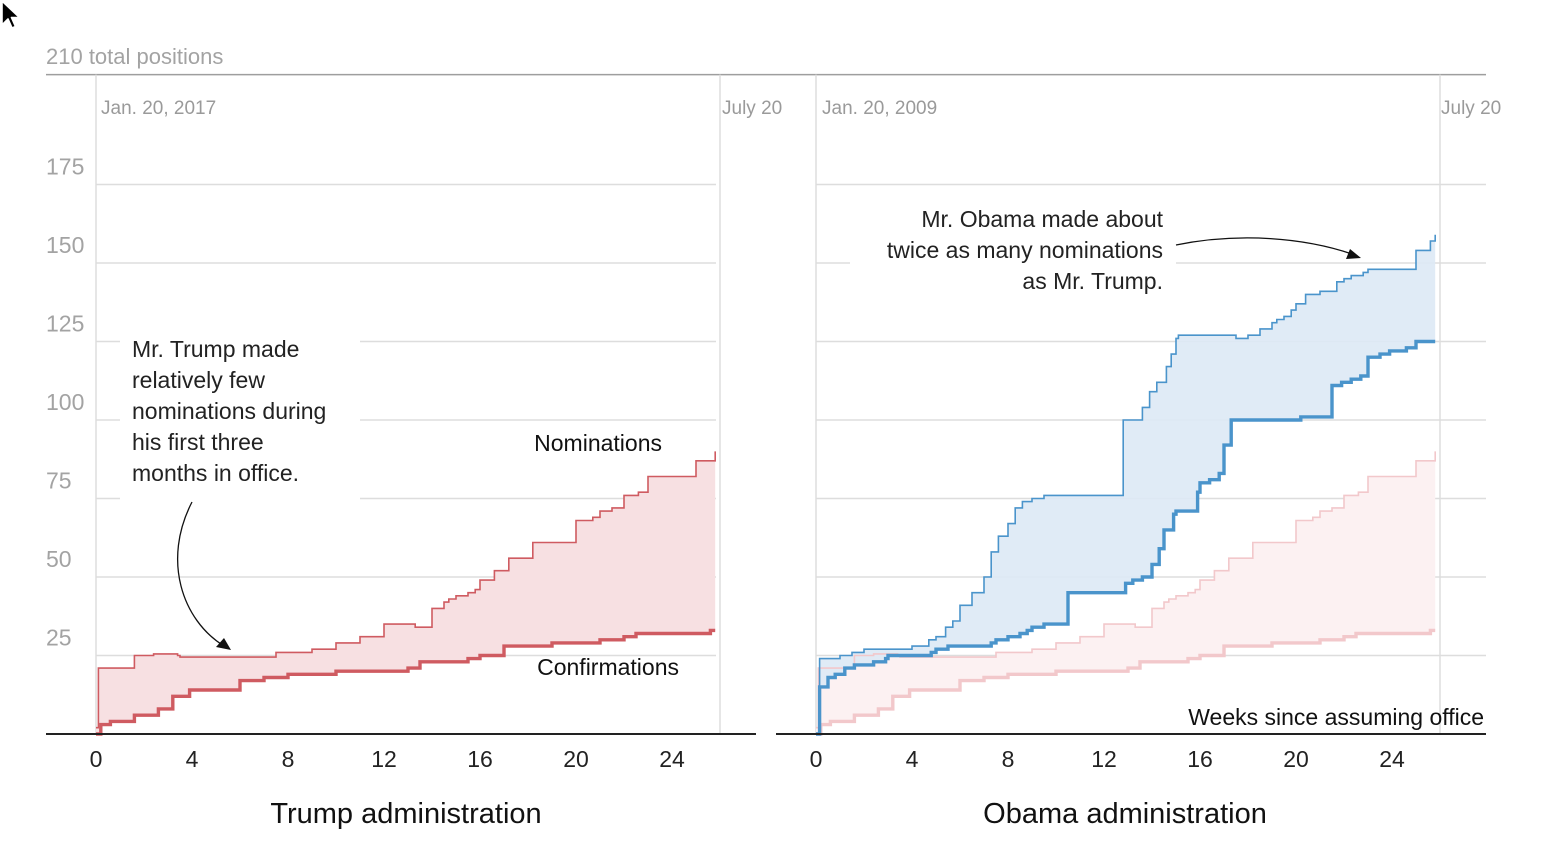 The width and height of the screenshot is (1542, 866). What do you see at coordinates (1353, 254) in the screenshot?
I see `obama-annotation-arrowhead` at bounding box center [1353, 254].